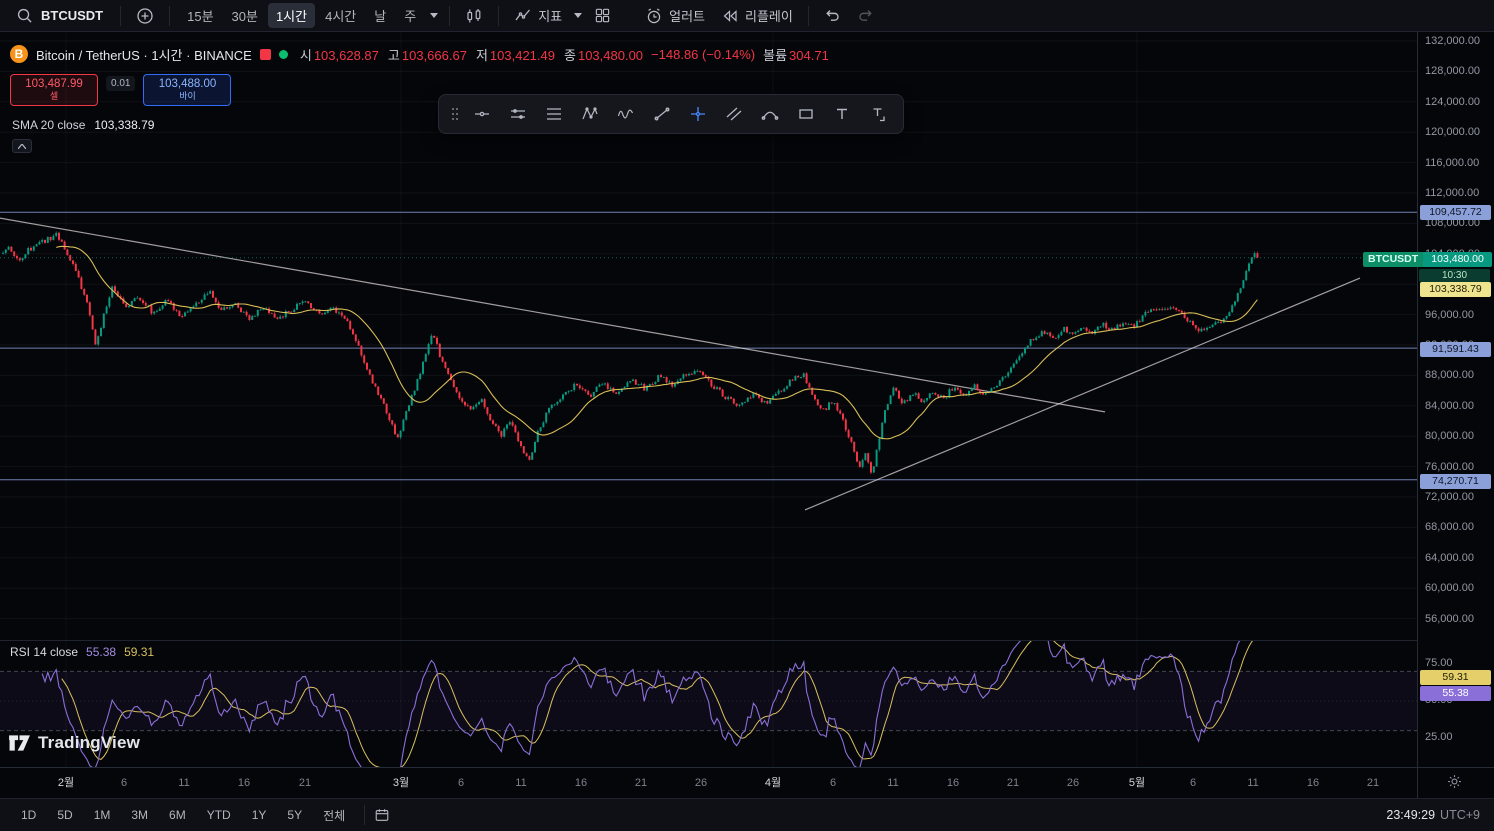 The width and height of the screenshot is (1494, 831). Describe the element at coordinates (515, 55) in the screenshot. I see `ohlc-field: 저 103,421.49` at that location.